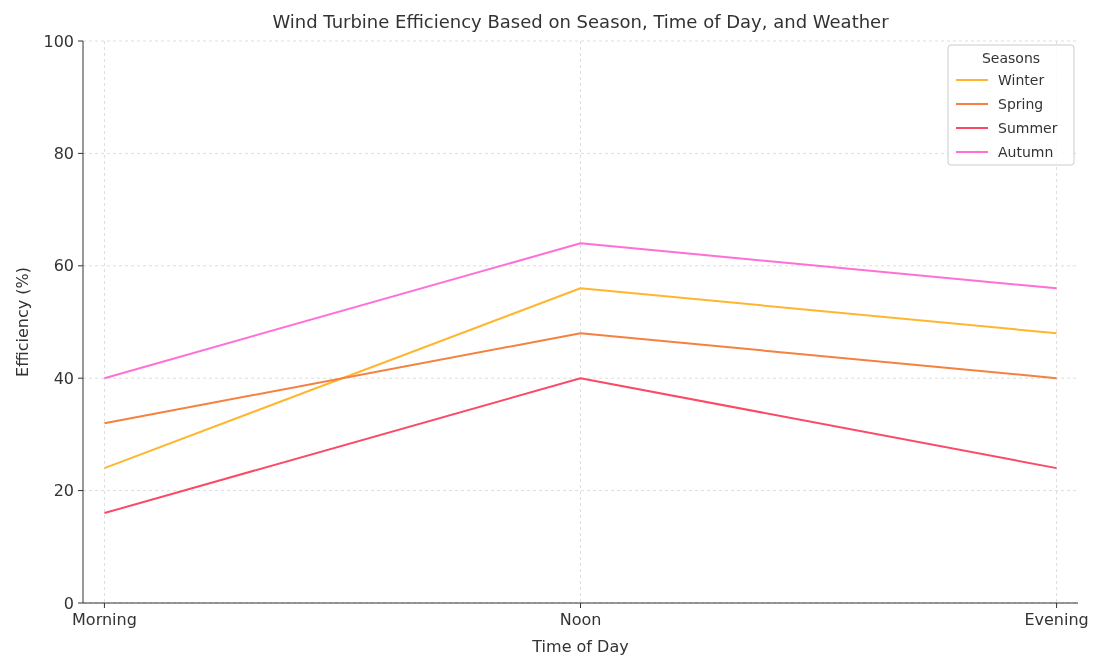 This screenshot has height=669, width=1112. Describe the element at coordinates (63, 378) in the screenshot. I see `y-tick-label: 40` at that location.